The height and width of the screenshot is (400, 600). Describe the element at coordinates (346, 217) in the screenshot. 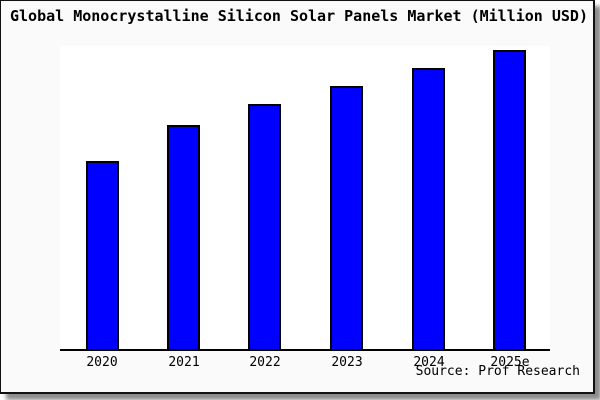

I see `bar-2023` at that location.